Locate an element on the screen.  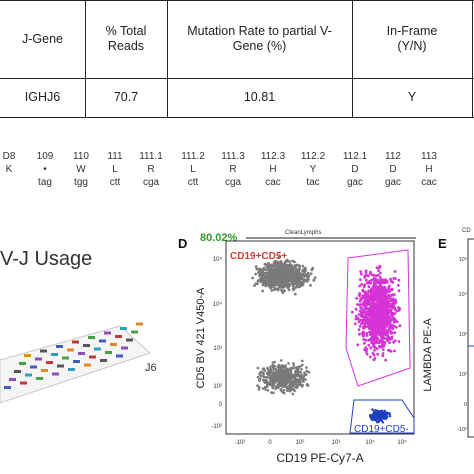
codon-aa: D is located at coordinates (355, 169).